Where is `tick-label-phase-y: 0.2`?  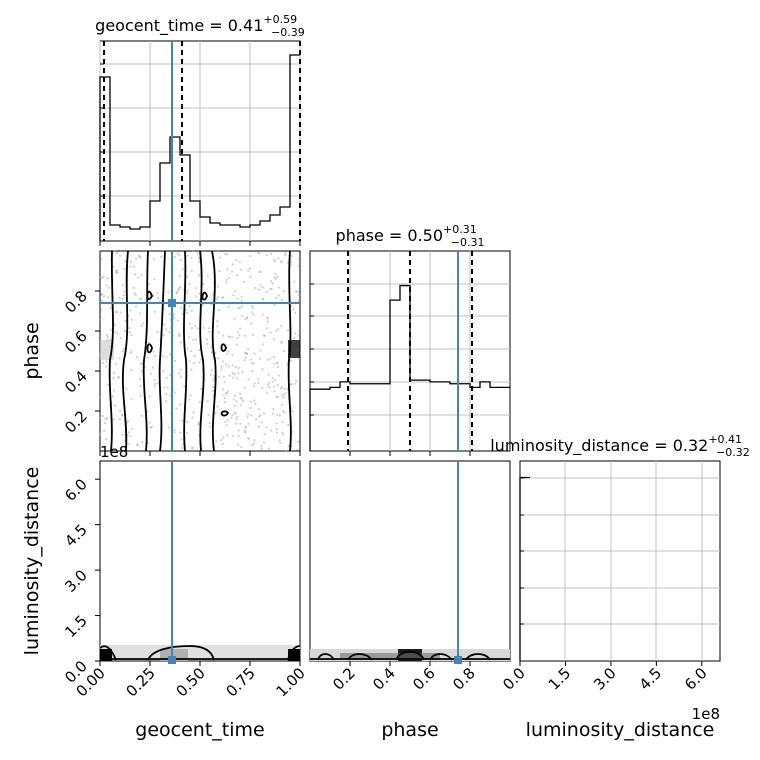 tick-label-phase-y: 0.2 is located at coordinates (76, 422).